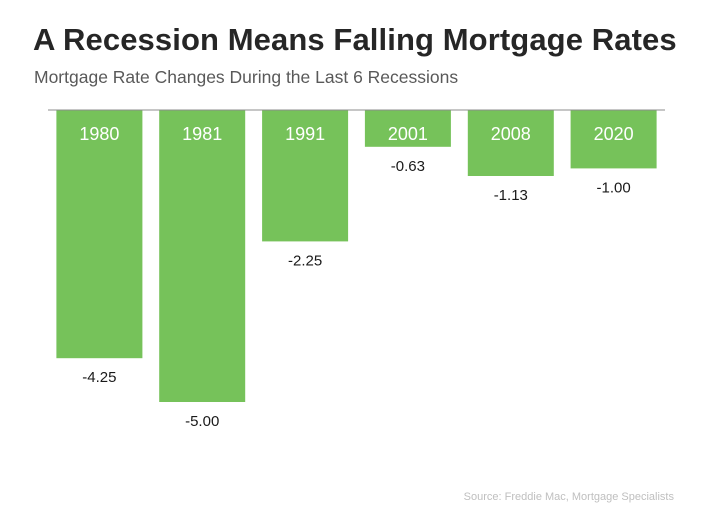 The image size is (715, 527). I want to click on category-label-1991: 1991, so click(305, 134).